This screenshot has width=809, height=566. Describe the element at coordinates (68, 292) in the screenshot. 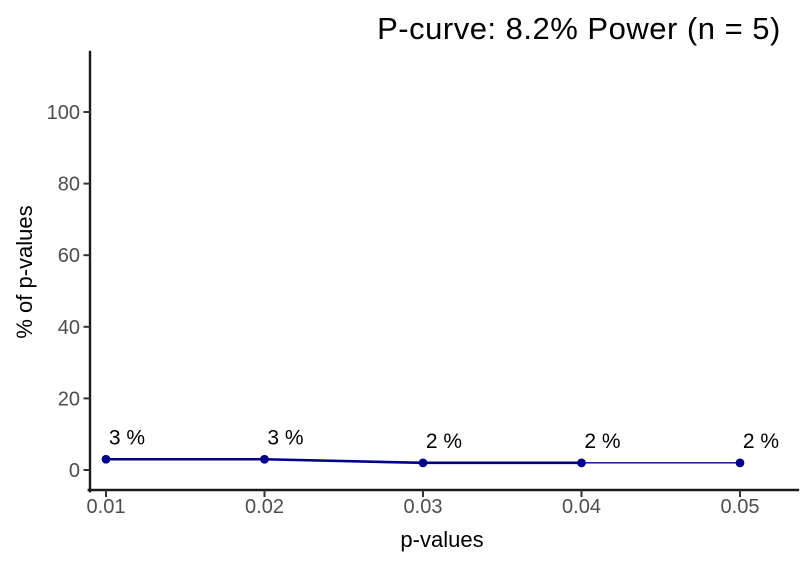

I see `y-axis-ticks: 0 20 40 60 80 100` at that location.